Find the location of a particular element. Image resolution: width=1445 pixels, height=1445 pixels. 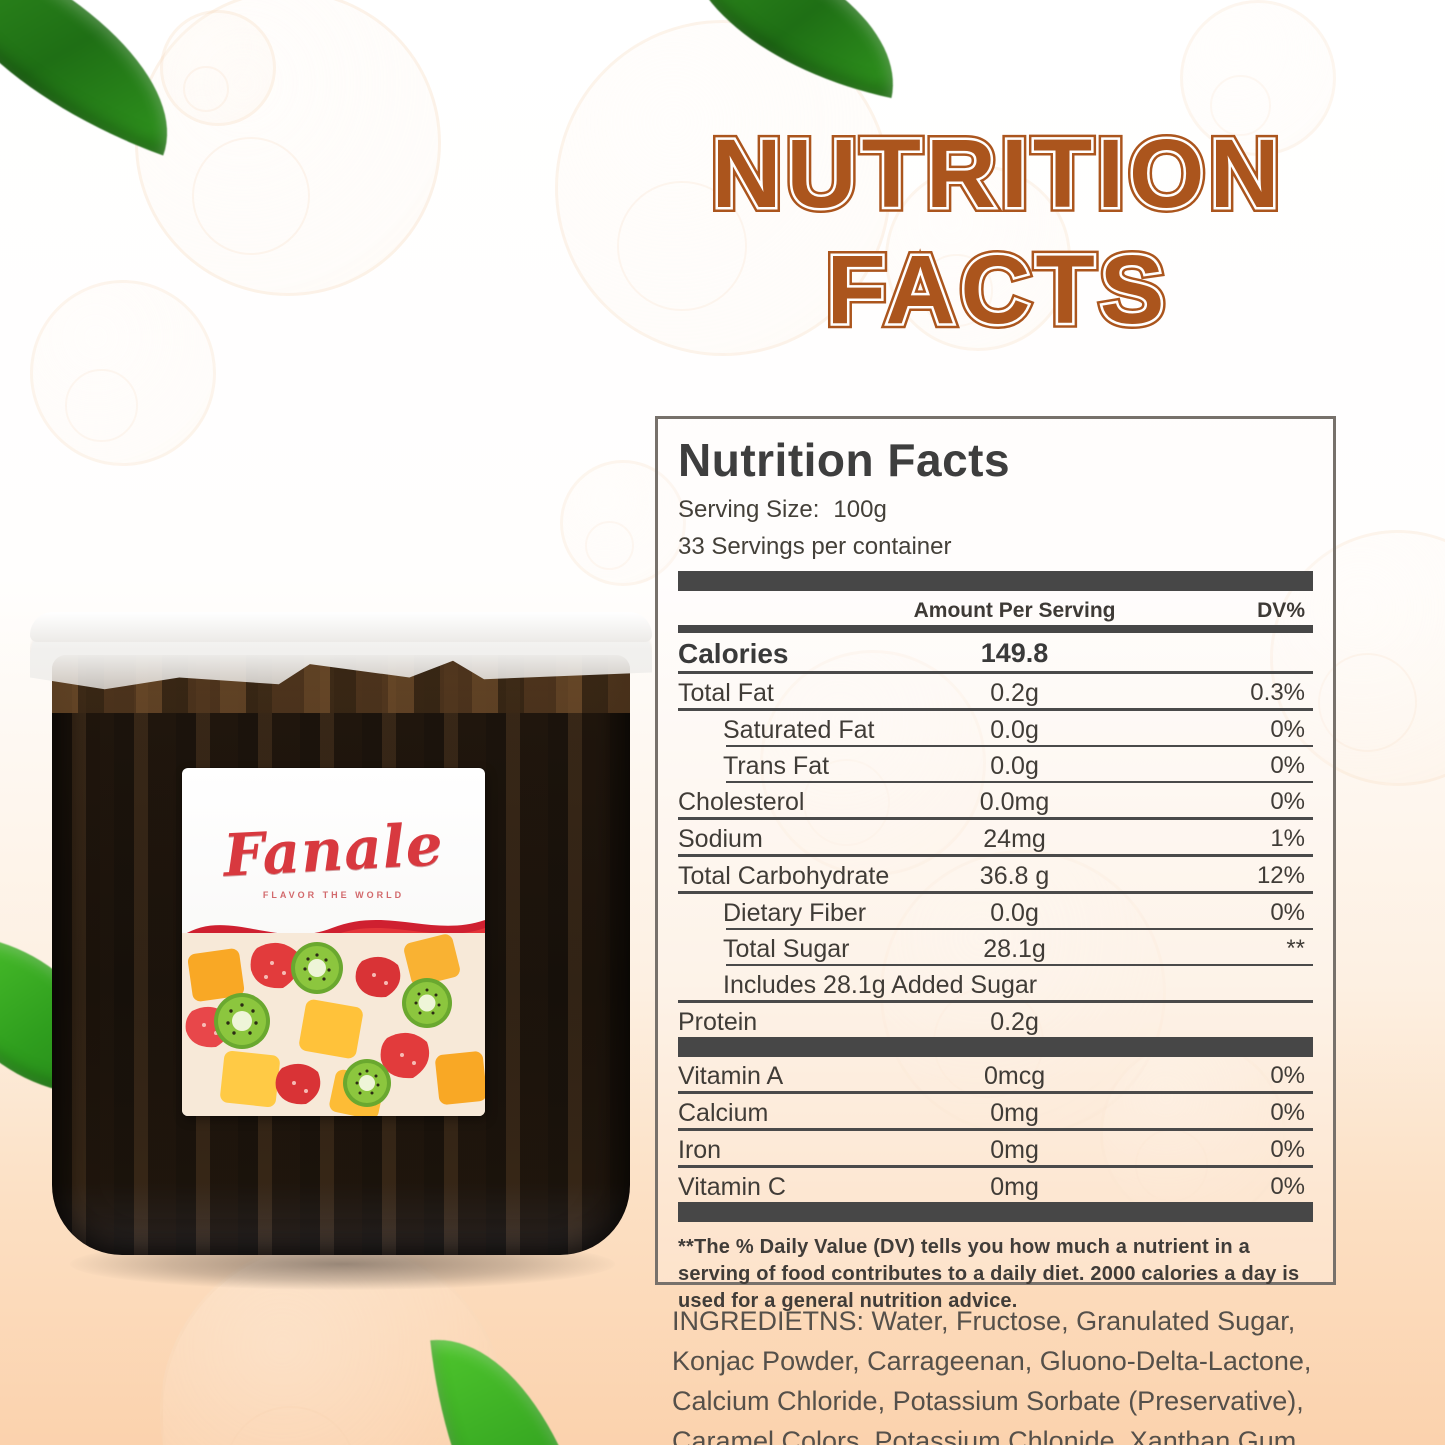

nutrient-label: Sodium is located at coordinates (720, 839).